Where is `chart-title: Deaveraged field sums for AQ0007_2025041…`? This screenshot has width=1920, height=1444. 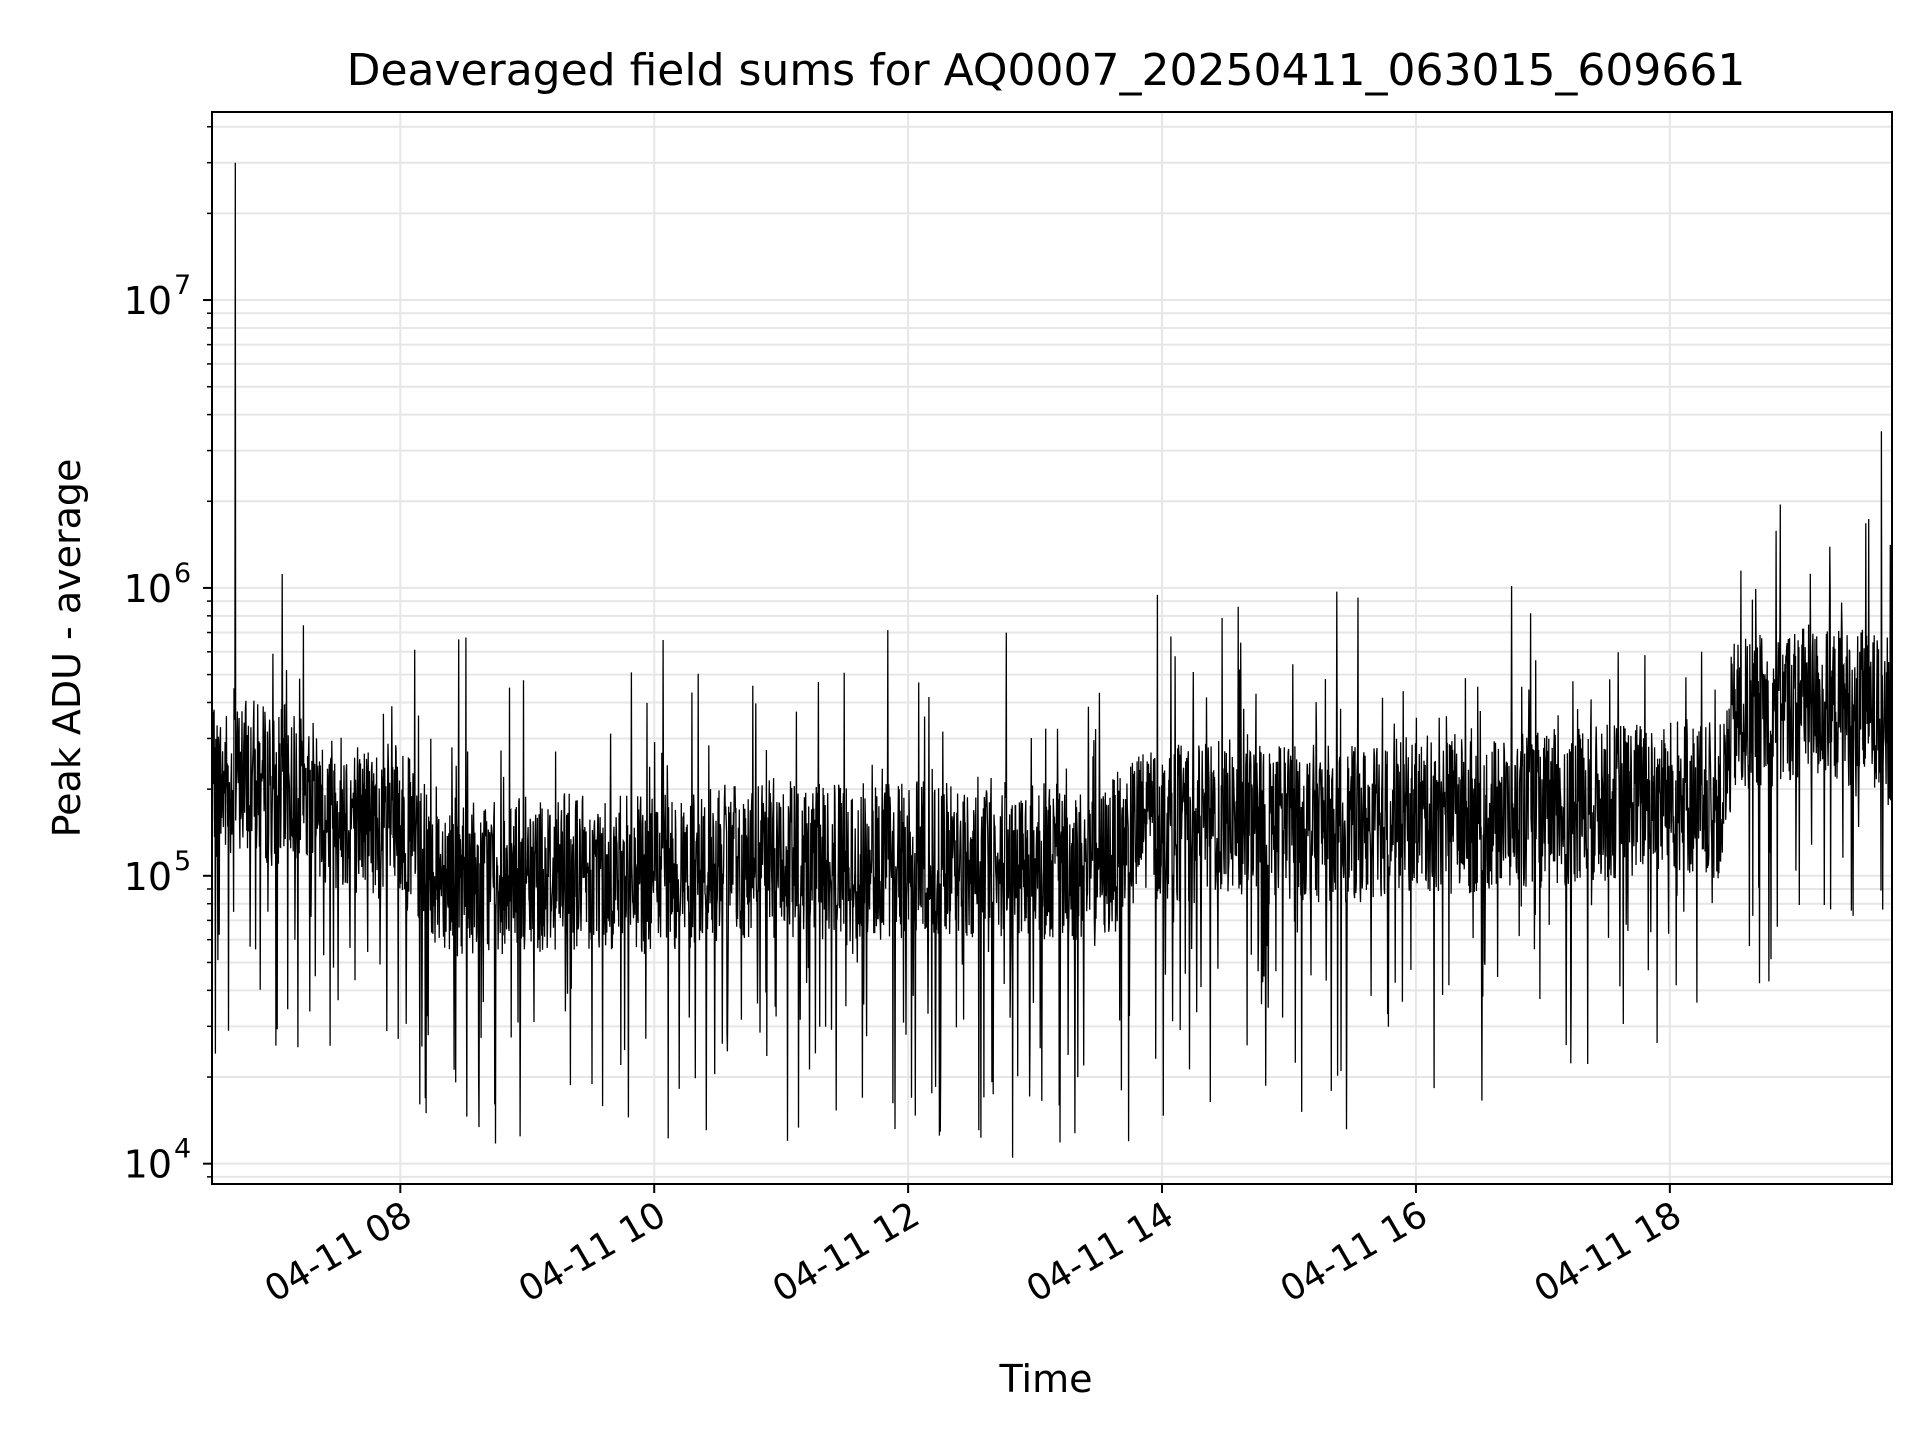 chart-title: Deaveraged field sums for AQ0007_2025041… is located at coordinates (1046, 70).